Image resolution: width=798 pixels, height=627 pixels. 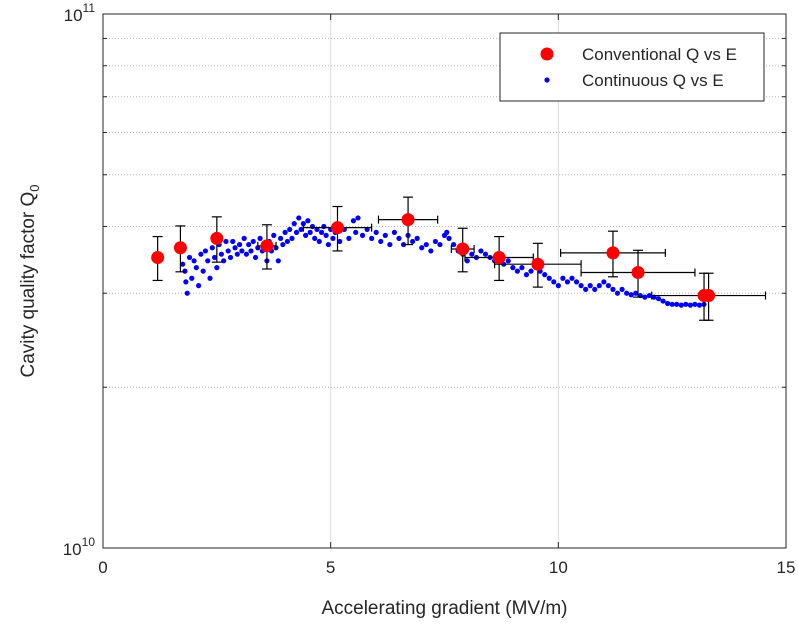 I want to click on y-axis-label-subscript: 0, so click(x=34, y=187).